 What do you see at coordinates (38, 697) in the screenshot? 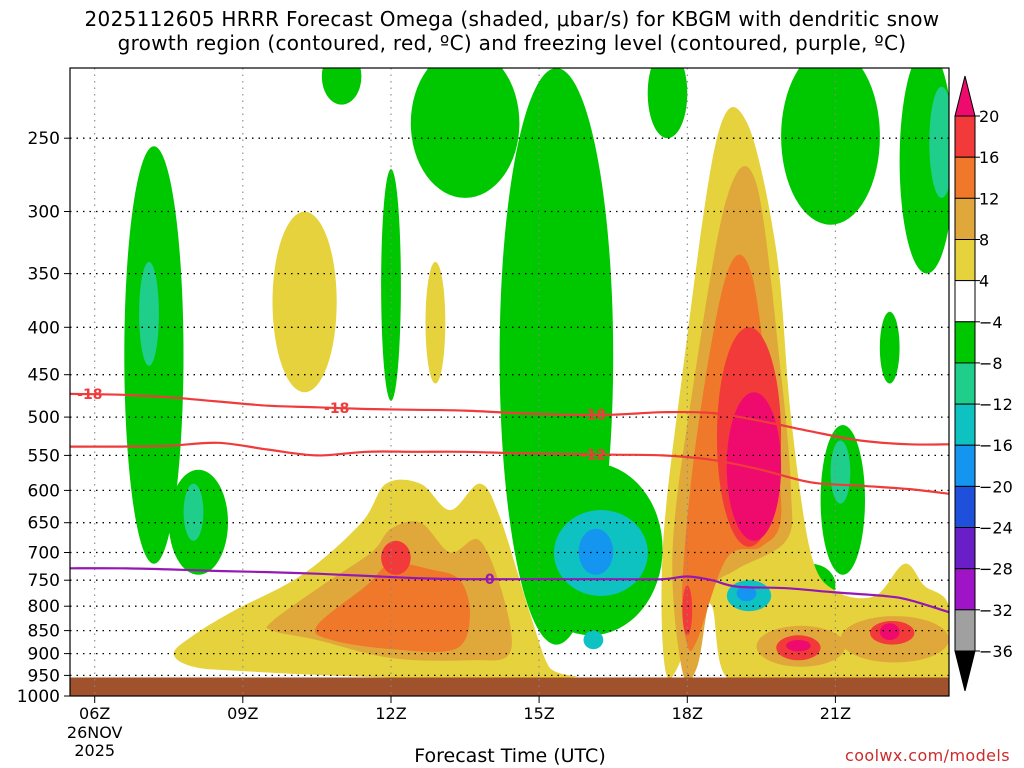
I see `y-tick-label: 1000` at bounding box center [38, 697].